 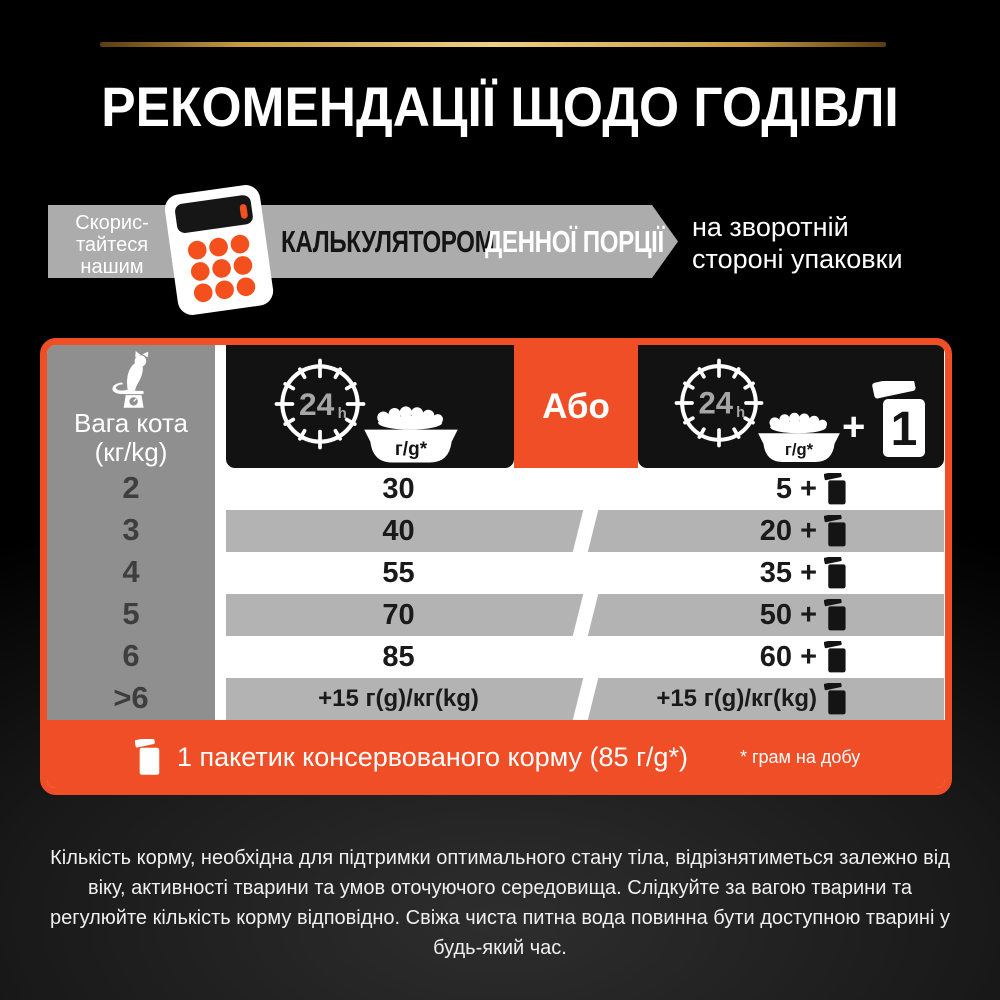 I want to click on svg-text: 1, so click(x=904, y=429).